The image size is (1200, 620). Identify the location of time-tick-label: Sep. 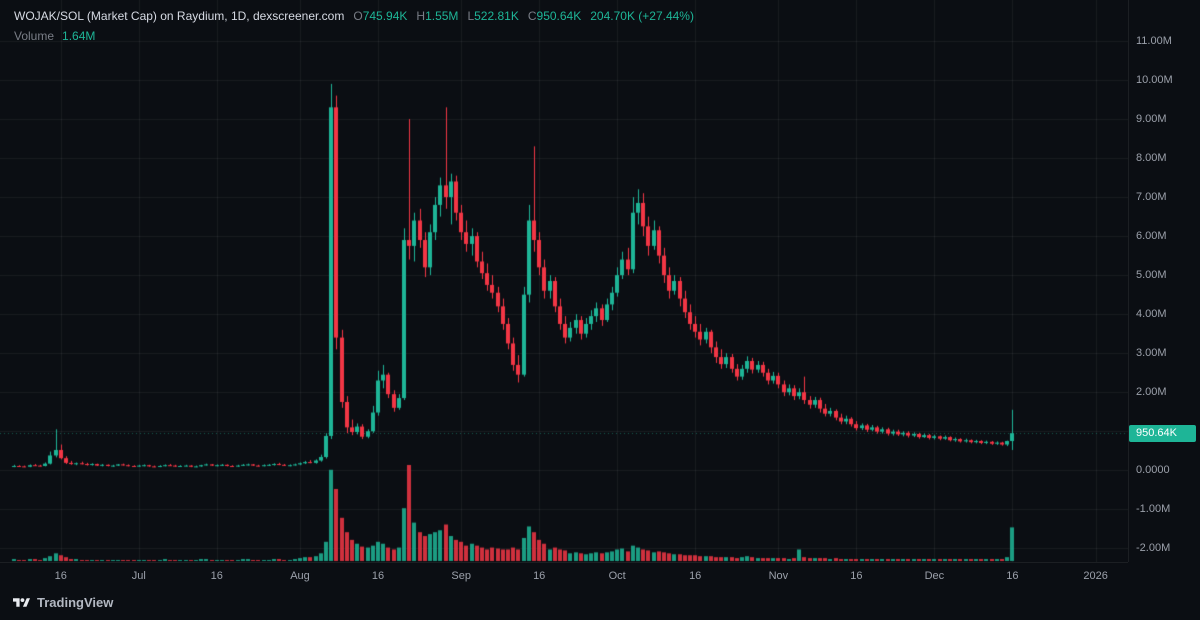
(461, 576).